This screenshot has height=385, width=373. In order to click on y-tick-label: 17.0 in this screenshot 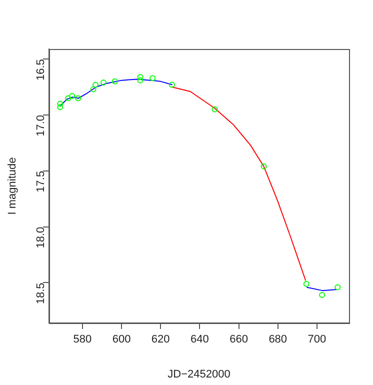, I will do `click(41, 125)`.